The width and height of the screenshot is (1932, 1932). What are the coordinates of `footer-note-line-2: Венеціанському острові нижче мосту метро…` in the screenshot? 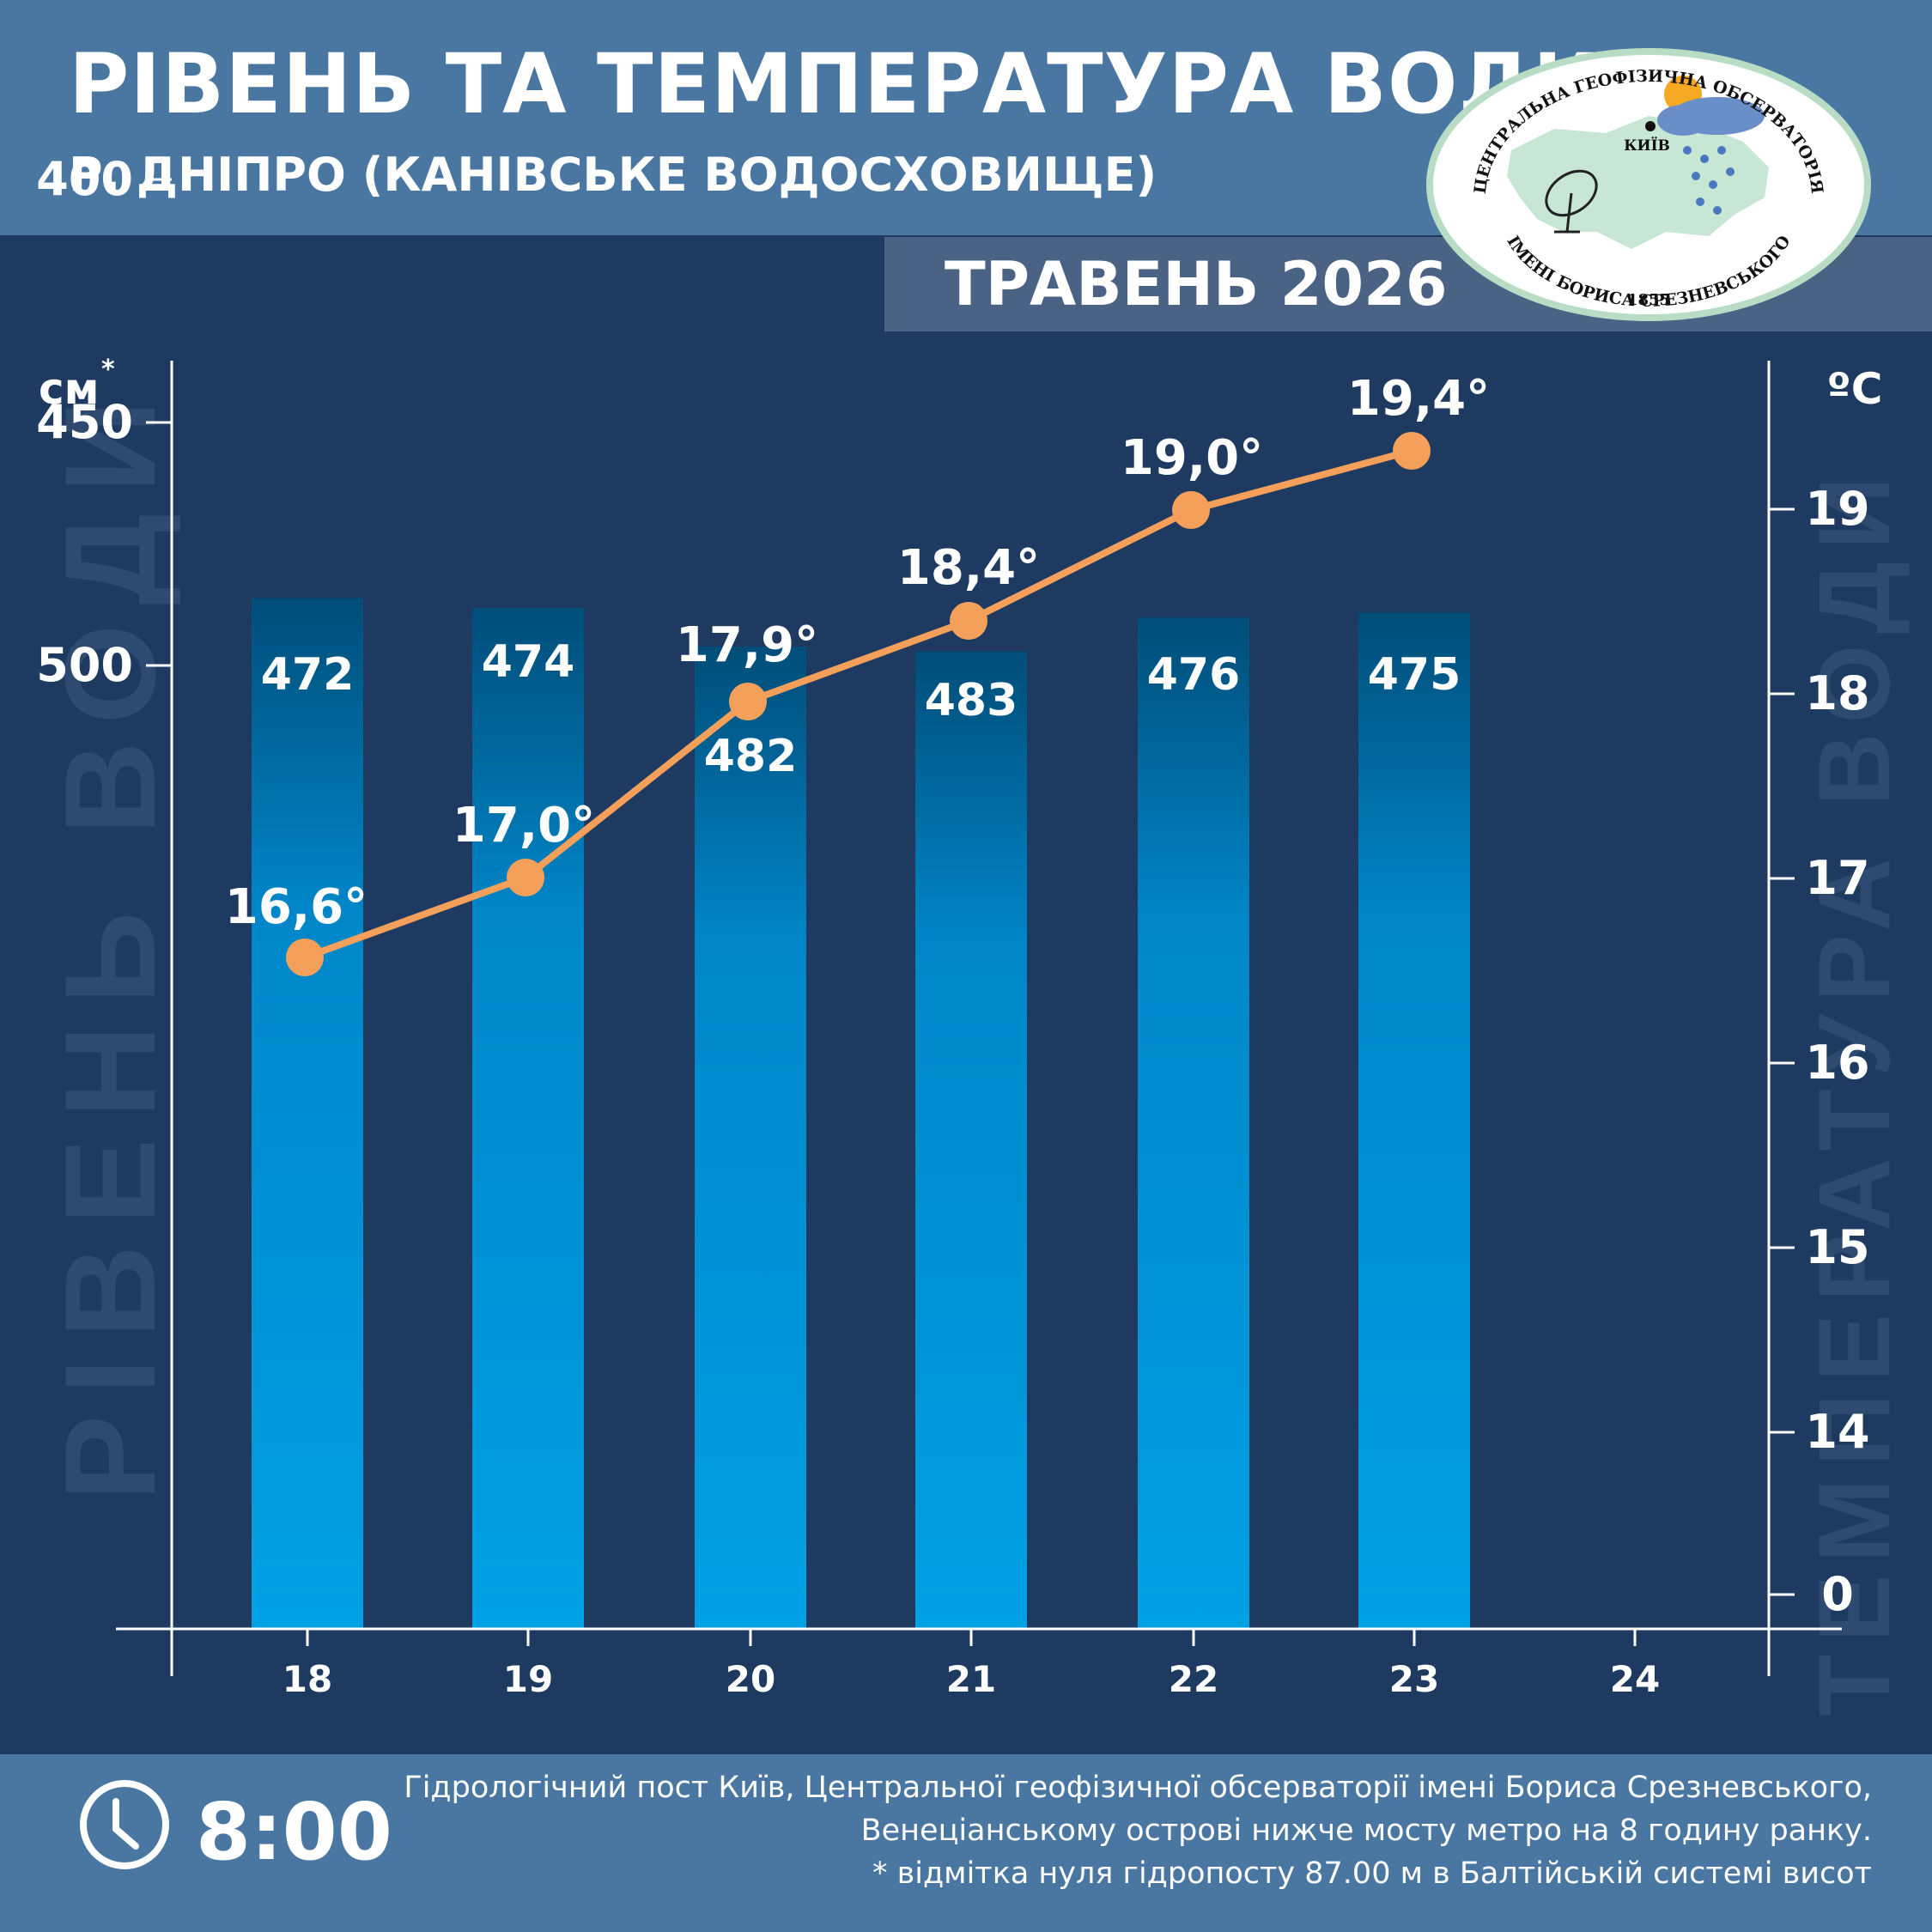 It's located at (1366, 1831).